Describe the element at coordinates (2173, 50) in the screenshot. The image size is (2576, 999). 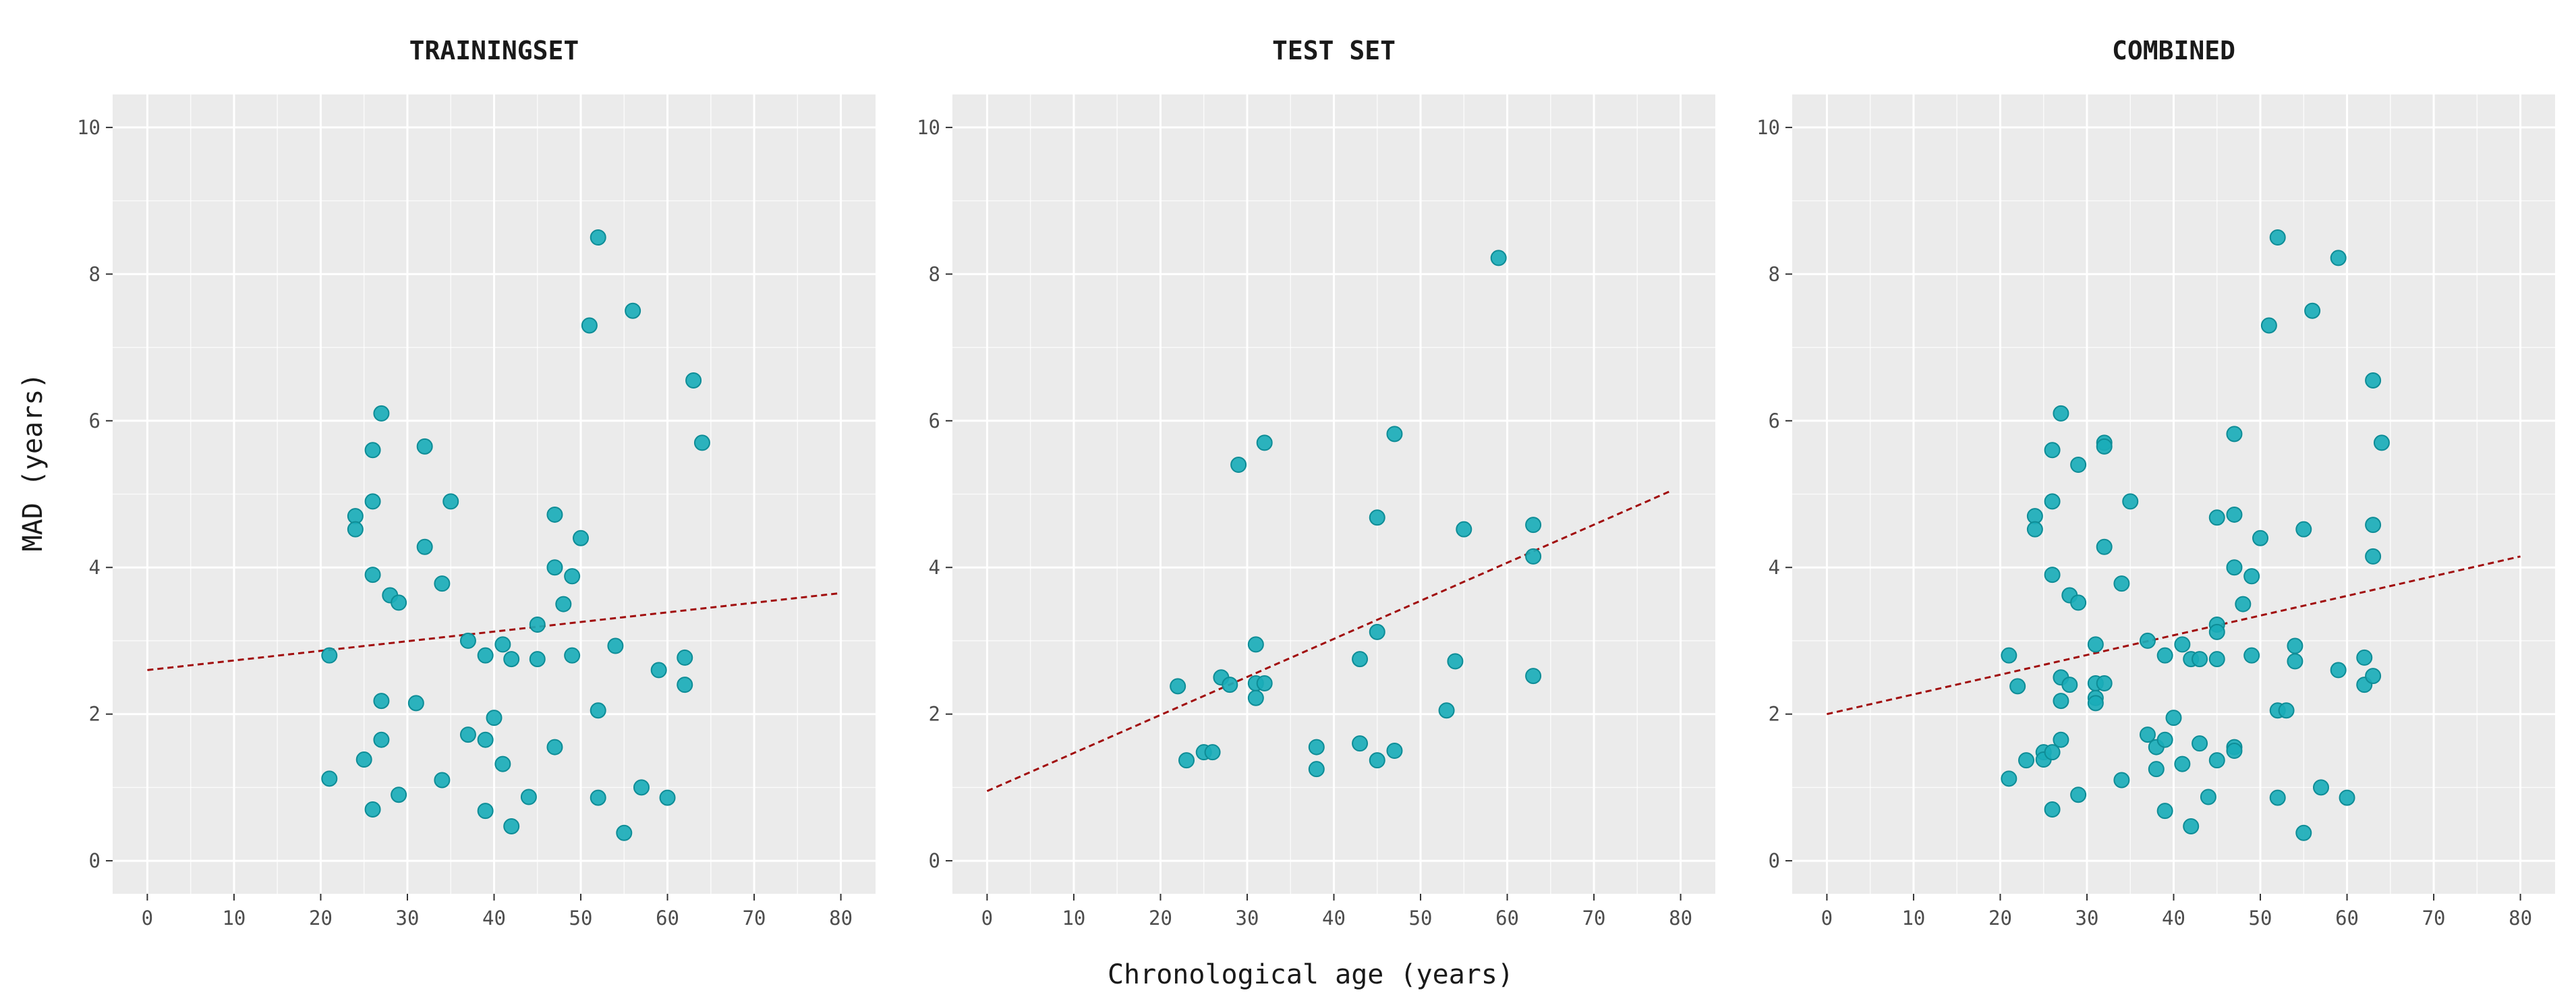
I see `panel-title: COMBINED` at that location.